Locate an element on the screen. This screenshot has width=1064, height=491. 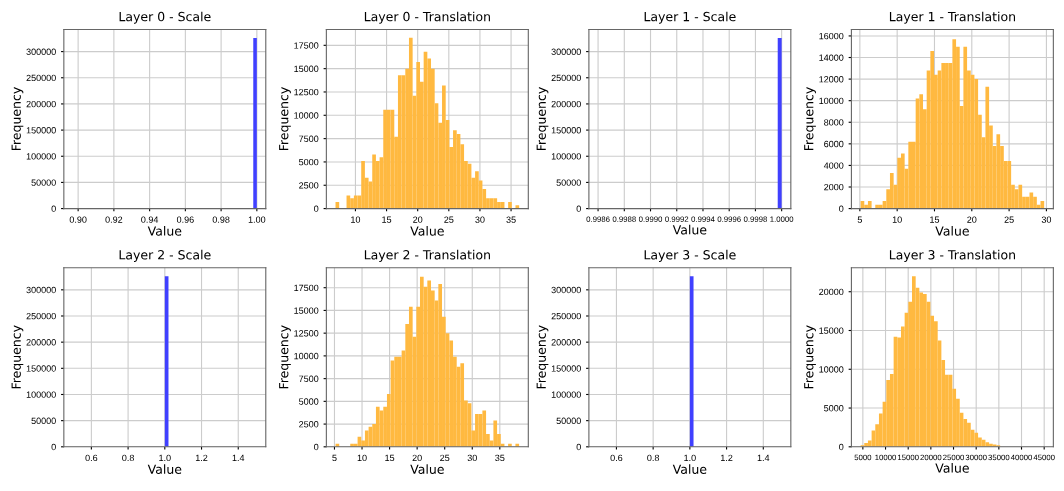
x-tick-label: 0.96 is located at coordinates (185, 219).